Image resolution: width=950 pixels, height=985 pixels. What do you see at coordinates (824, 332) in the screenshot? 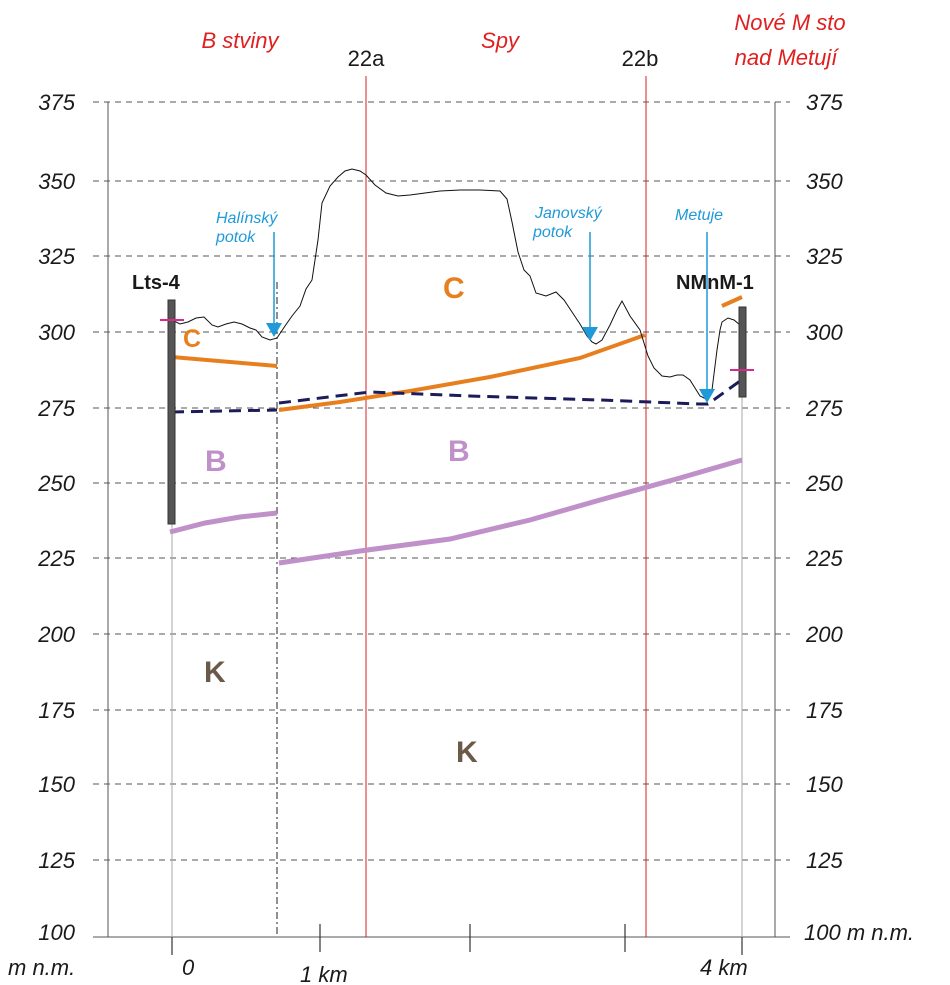
I see `elev-right-300: 300` at bounding box center [824, 332].